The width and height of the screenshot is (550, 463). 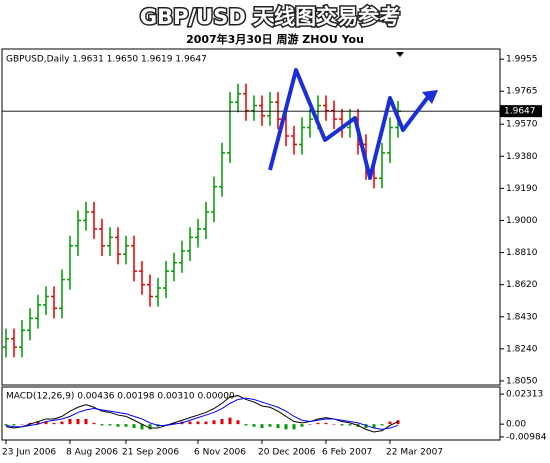 What do you see at coordinates (522, 253) in the screenshot?
I see `y-tick-label: 1.8810` at bounding box center [522, 253].